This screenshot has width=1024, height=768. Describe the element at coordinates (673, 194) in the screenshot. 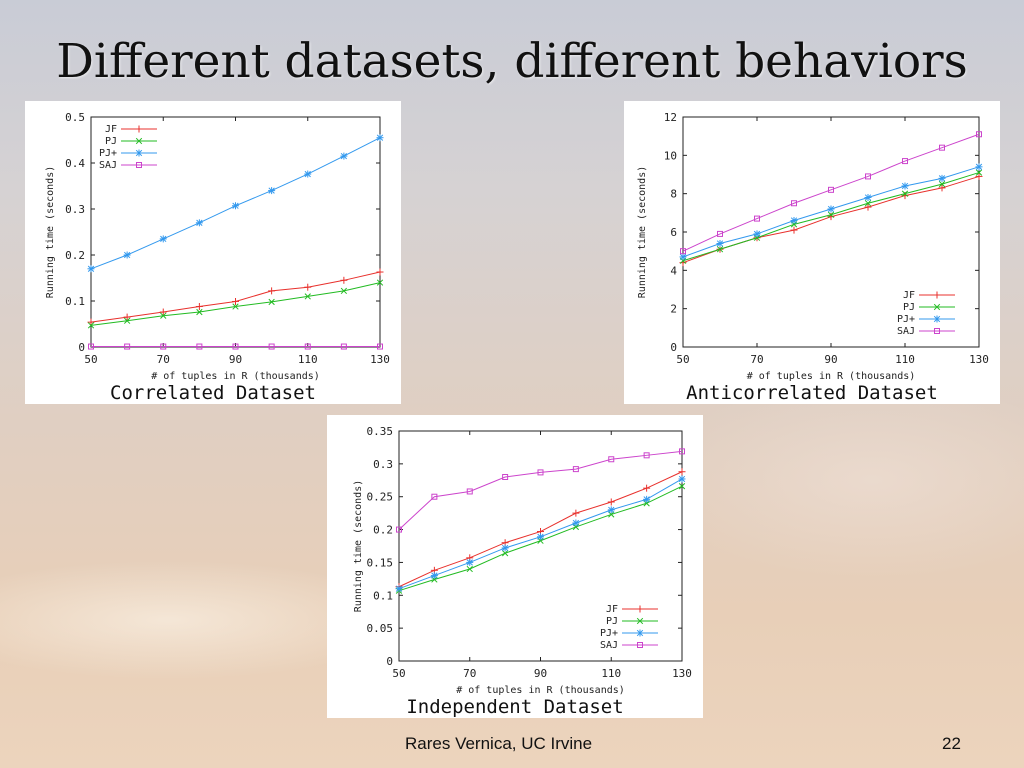

I see `y-tick-label: 8` at that location.